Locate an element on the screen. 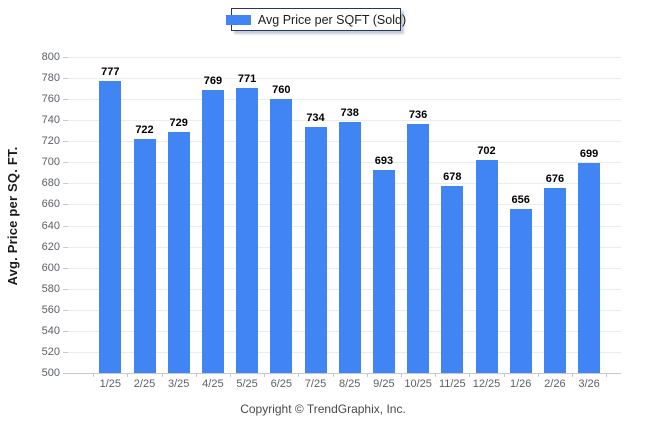 This screenshot has height=434, width=646. x-tick-label: 1/26 is located at coordinates (520, 384).